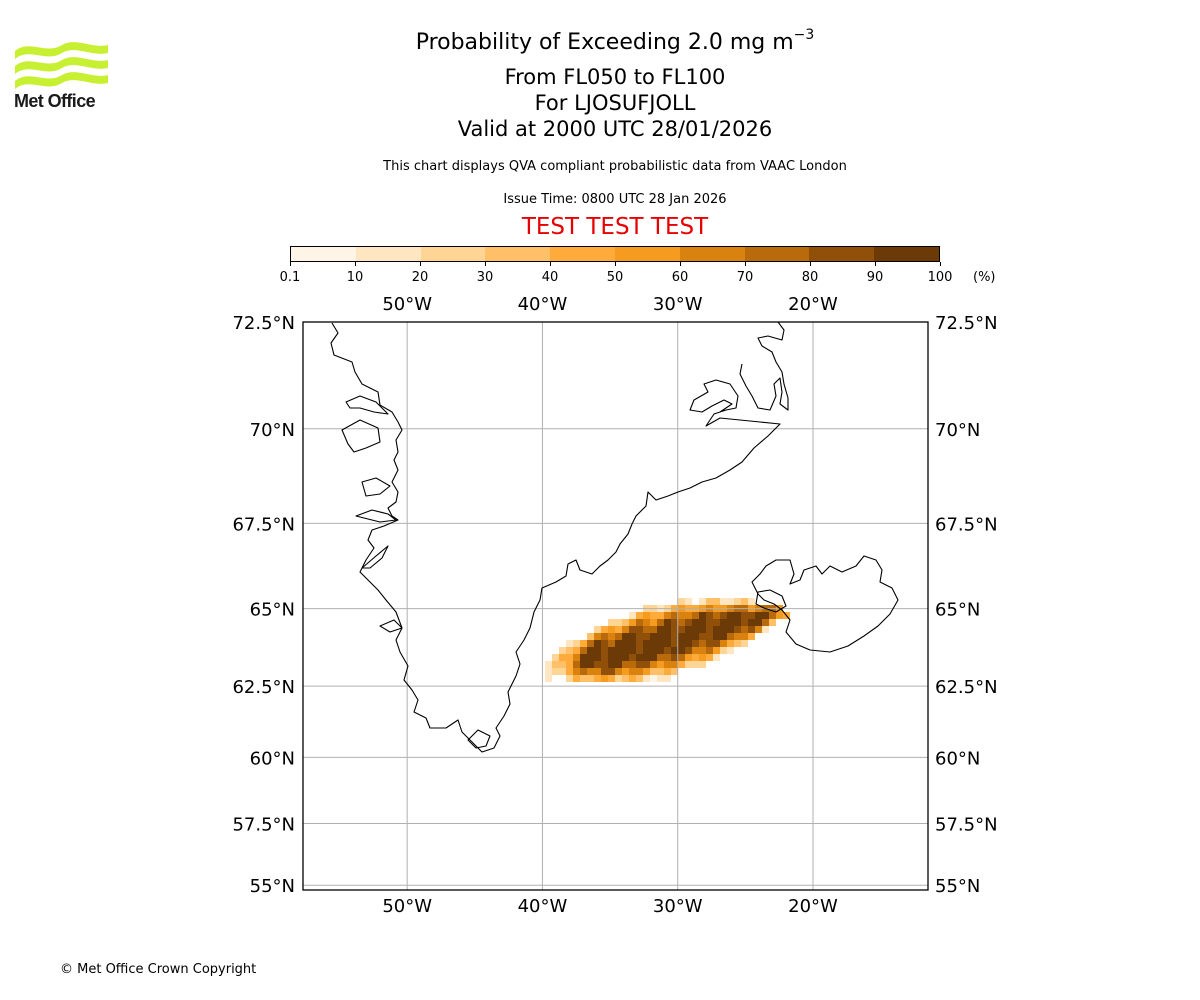 This screenshot has width=1200, height=1000. What do you see at coordinates (615, 199) in the screenshot?
I see `issue-time: Issue Time: 0800 UTC 28 Jan 2026` at bounding box center [615, 199].